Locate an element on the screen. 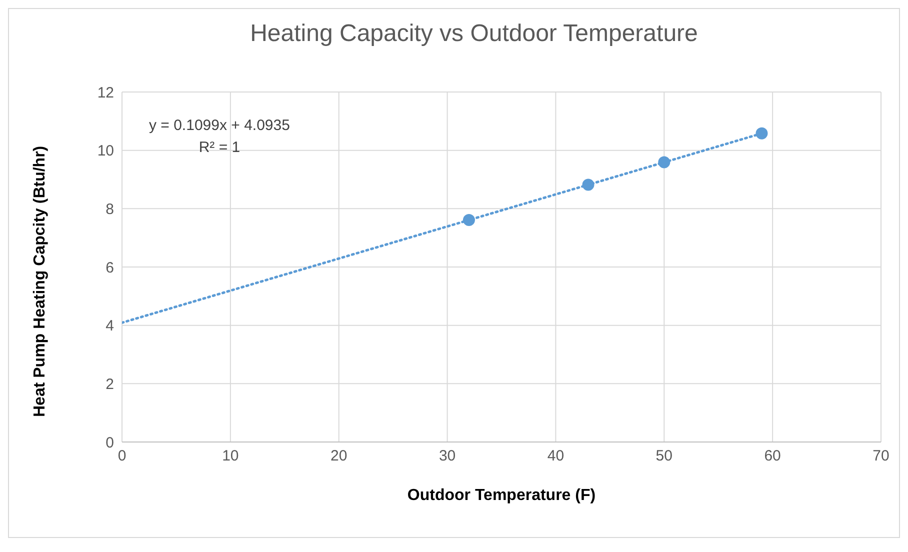 The width and height of the screenshot is (908, 552). x-axis-title: Outdoor Temperature (F) is located at coordinates (501, 495).